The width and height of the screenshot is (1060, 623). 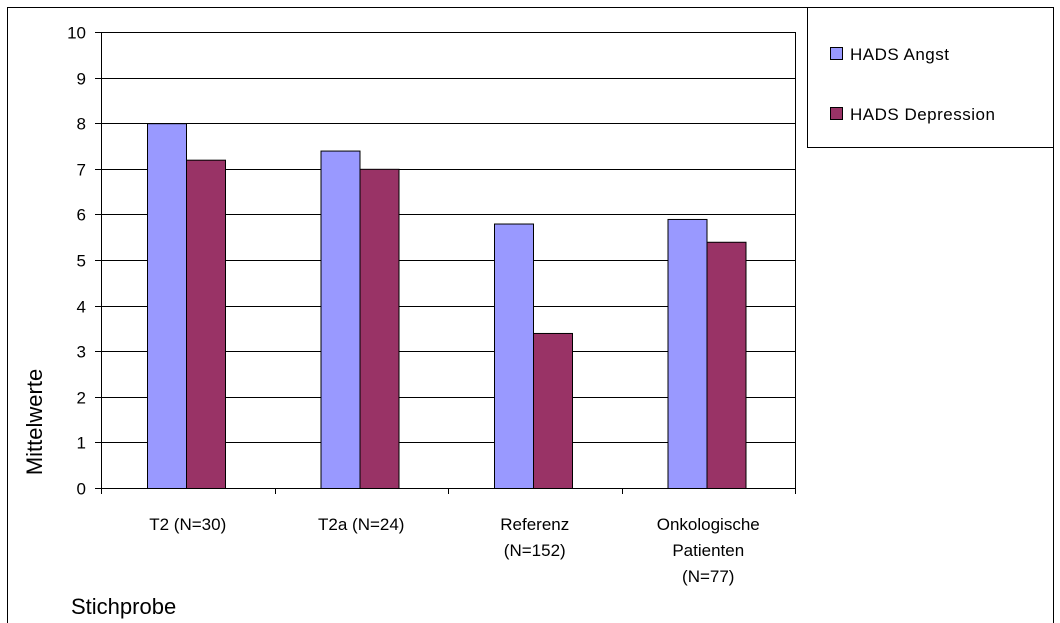 What do you see at coordinates (81, 307) in the screenshot?
I see `y-tick-label-4: 4` at bounding box center [81, 307].